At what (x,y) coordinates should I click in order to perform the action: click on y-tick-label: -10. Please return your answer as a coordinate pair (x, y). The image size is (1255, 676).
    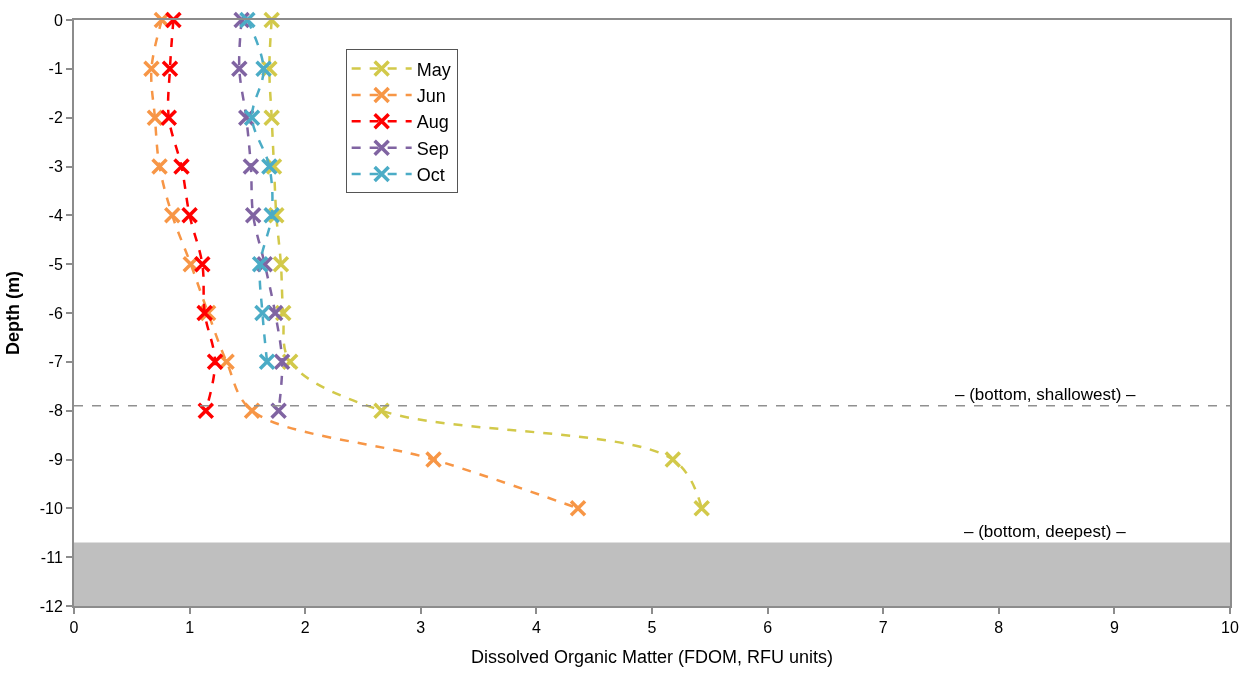
    Looking at the image, I should click on (51, 508).